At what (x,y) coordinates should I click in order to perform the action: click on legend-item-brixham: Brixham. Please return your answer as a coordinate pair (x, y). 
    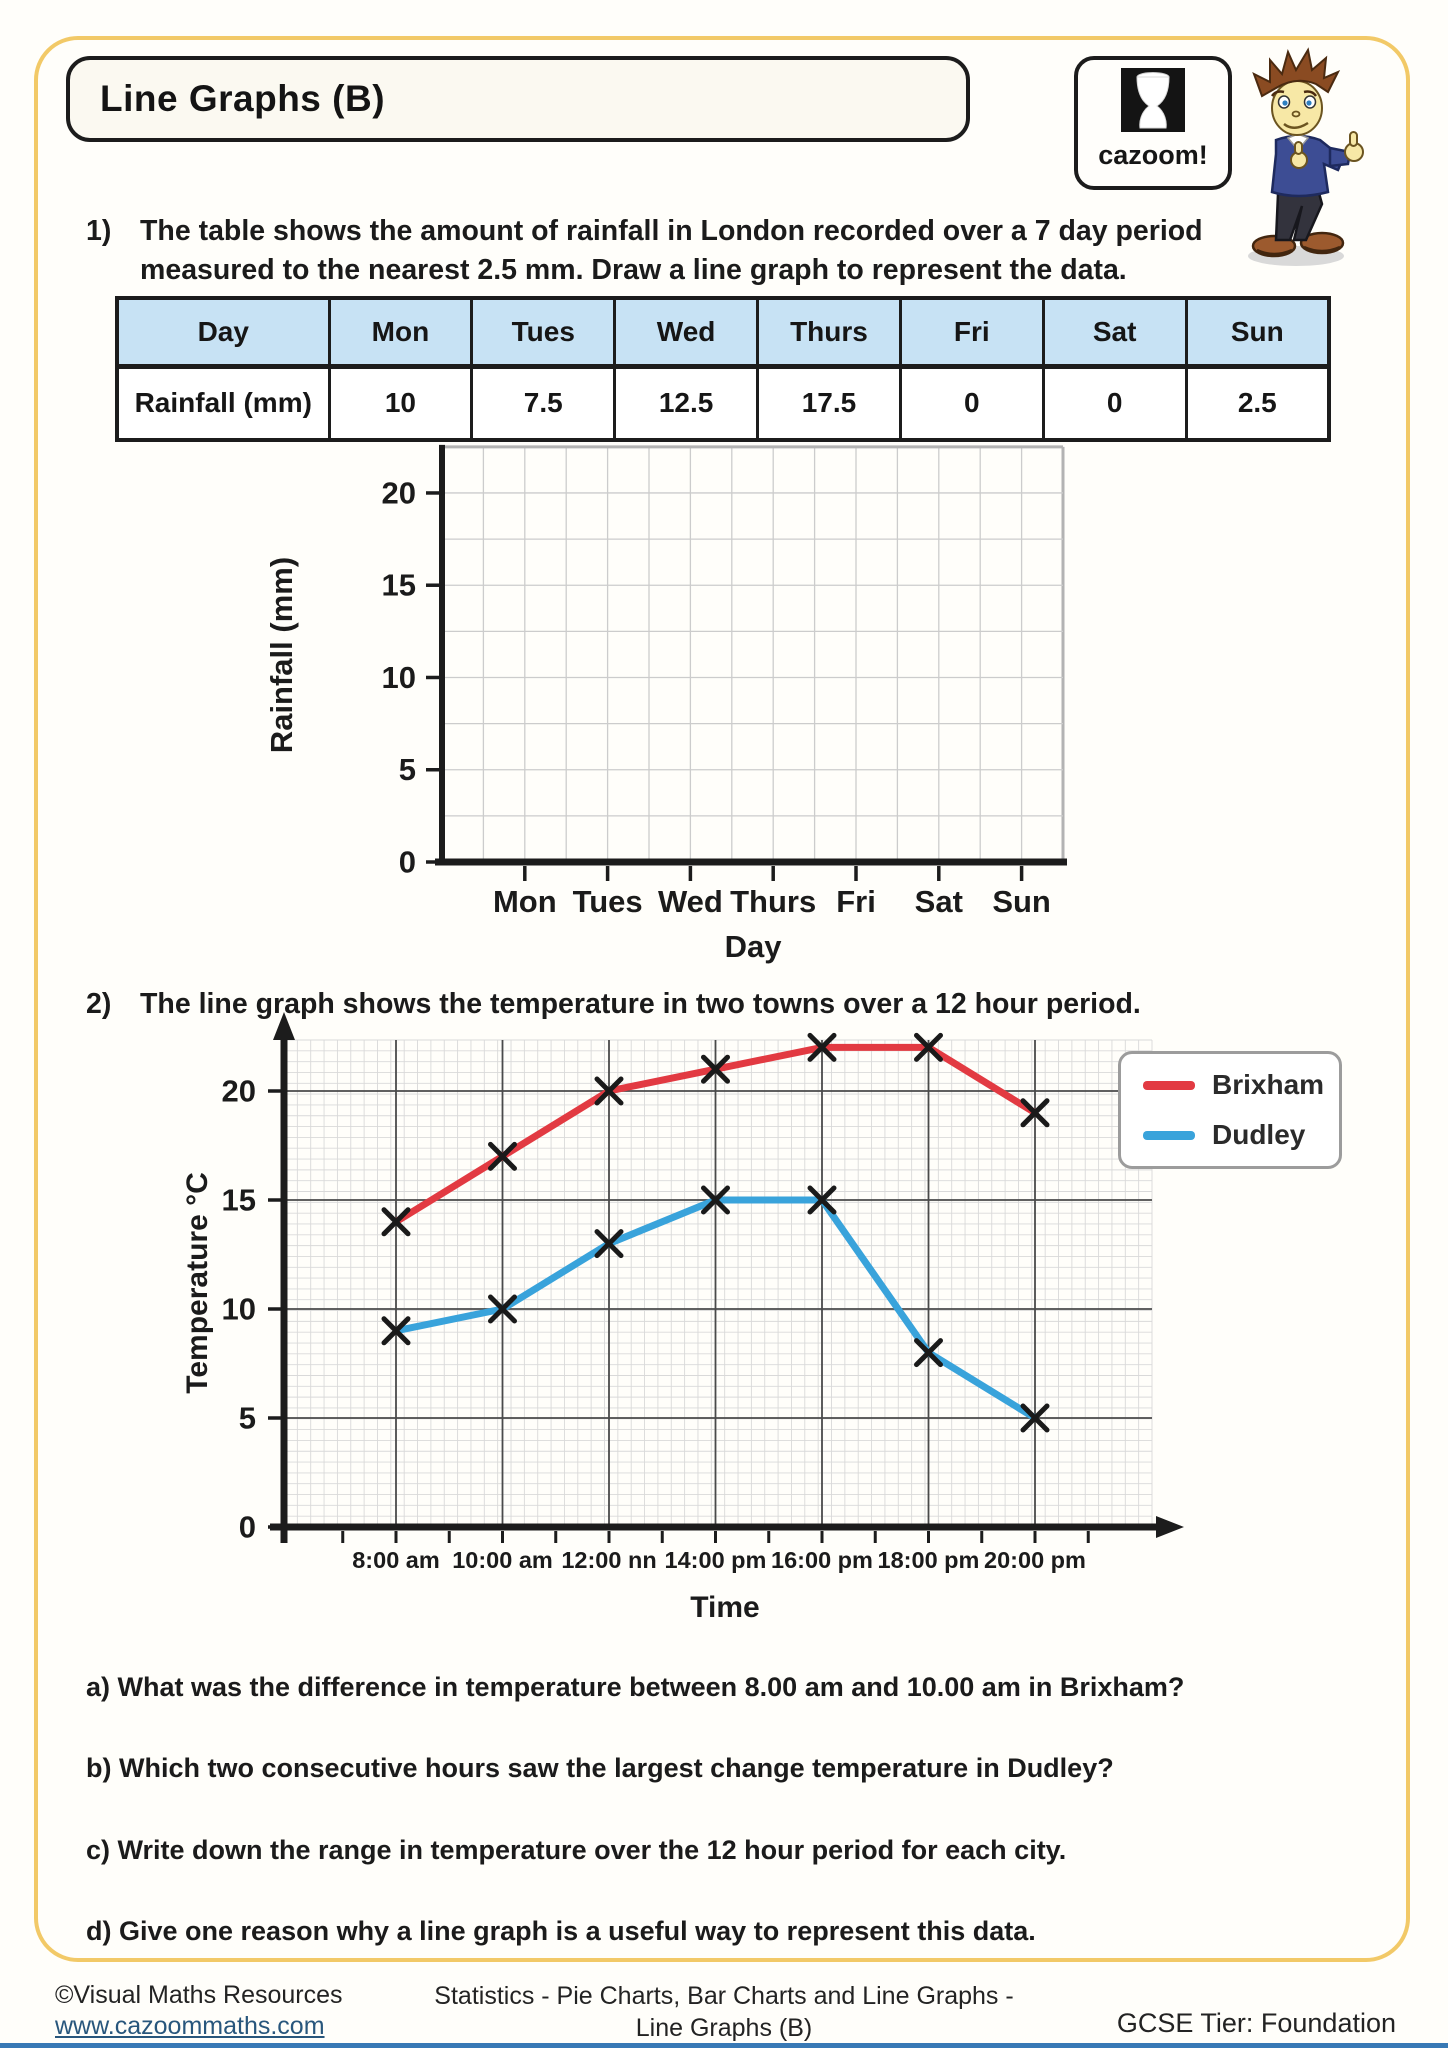
    Looking at the image, I should click on (1241, 1085).